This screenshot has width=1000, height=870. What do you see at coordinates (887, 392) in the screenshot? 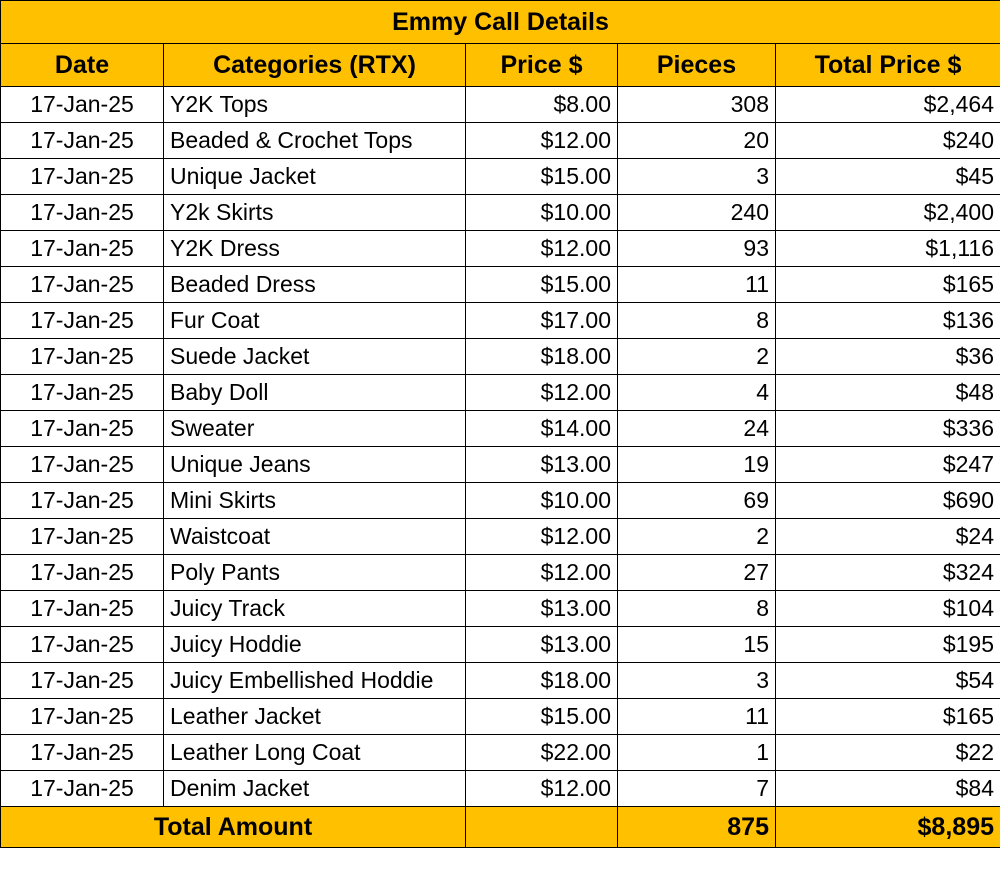
I see `cell: $48` at bounding box center [887, 392].